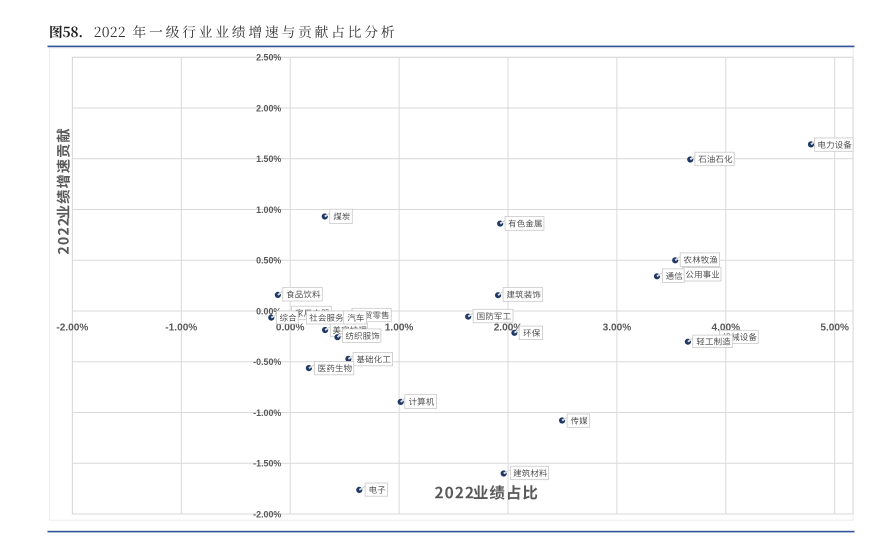 Image resolution: width=871 pixels, height=538 pixels. Describe the element at coordinates (268, 159) in the screenshot. I see `svg-text: 1.50%` at that location.